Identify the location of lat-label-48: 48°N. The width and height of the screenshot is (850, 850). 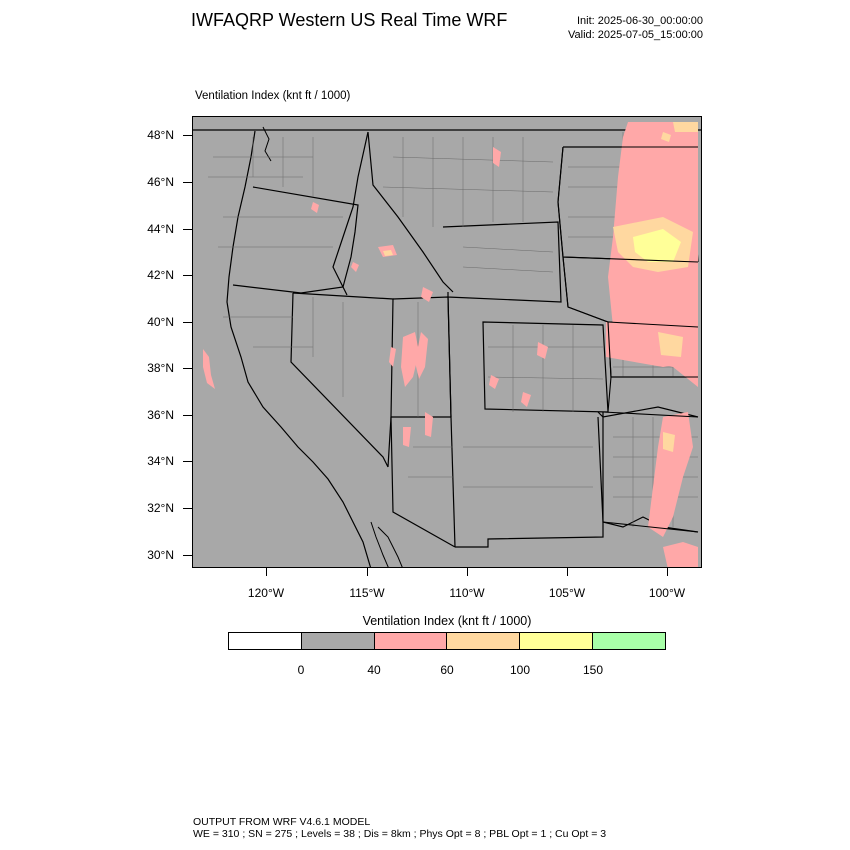
(160, 135).